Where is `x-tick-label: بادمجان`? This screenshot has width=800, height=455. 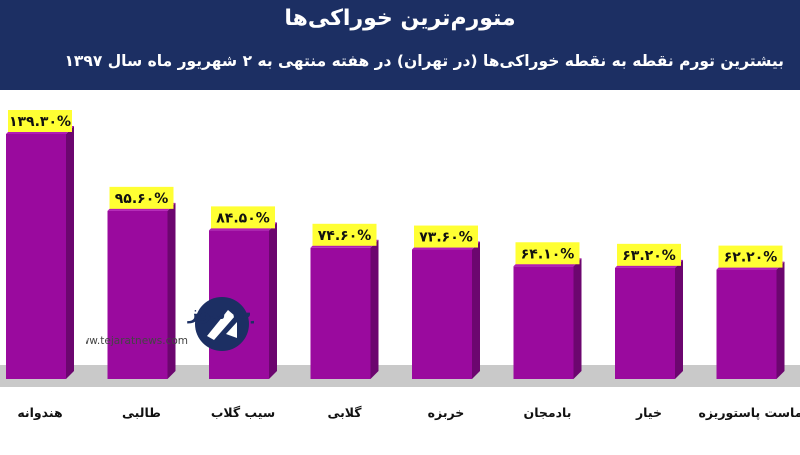
x-tick-label: بادمجان is located at coordinates (548, 412).